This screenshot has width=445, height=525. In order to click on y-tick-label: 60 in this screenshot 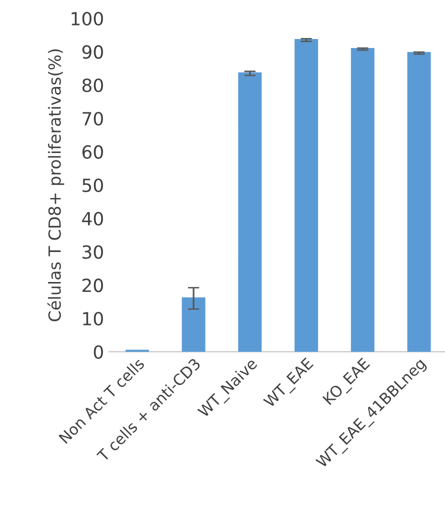, I will do `click(92, 152)`.